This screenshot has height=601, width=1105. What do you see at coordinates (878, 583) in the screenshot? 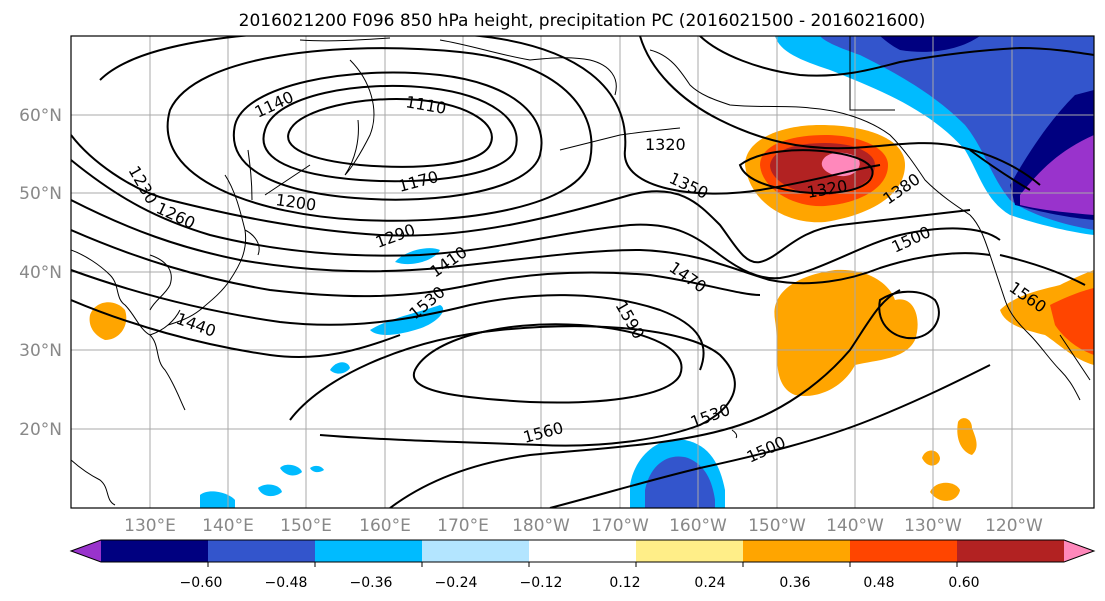
I see `colorbar-tick-label: 0.48` at bounding box center [878, 583].